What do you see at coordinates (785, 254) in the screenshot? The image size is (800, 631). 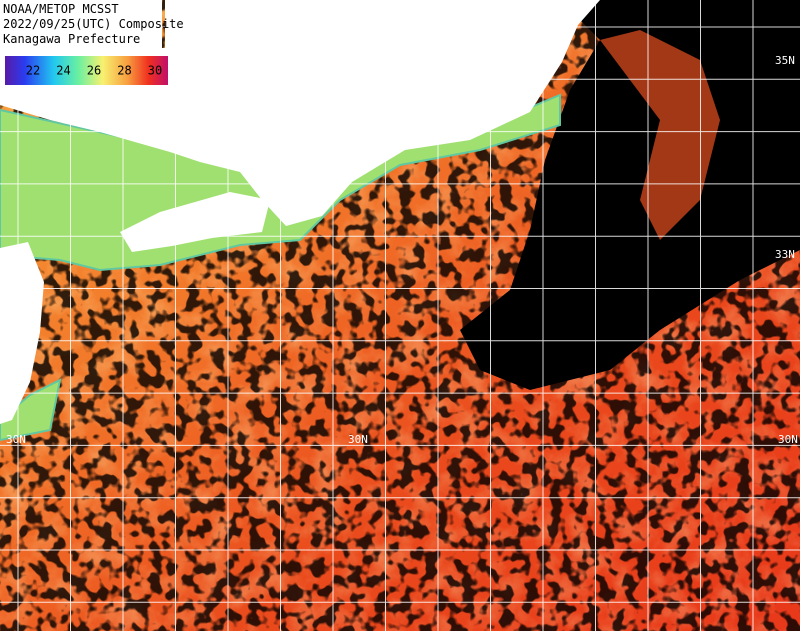 I see `grid-label: 33N` at bounding box center [785, 254].